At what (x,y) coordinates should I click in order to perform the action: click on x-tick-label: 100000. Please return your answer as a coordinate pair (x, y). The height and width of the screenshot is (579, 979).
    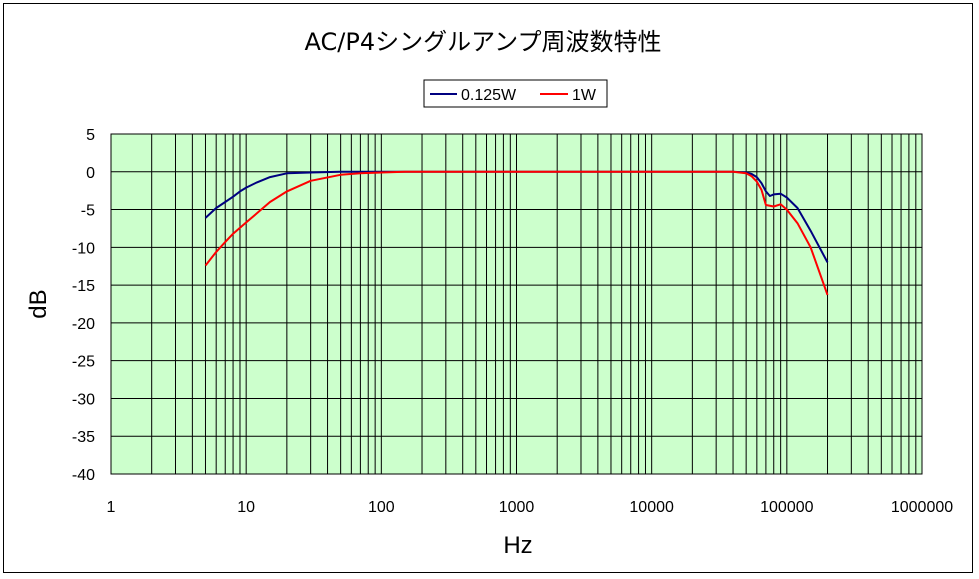
    Looking at the image, I should click on (786, 507).